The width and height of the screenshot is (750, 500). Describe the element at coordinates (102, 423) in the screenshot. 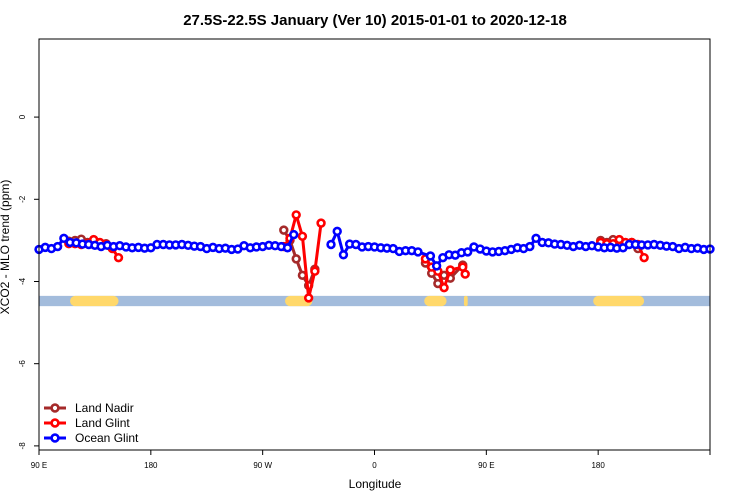

I see `legend-label: Land Glint` at that location.